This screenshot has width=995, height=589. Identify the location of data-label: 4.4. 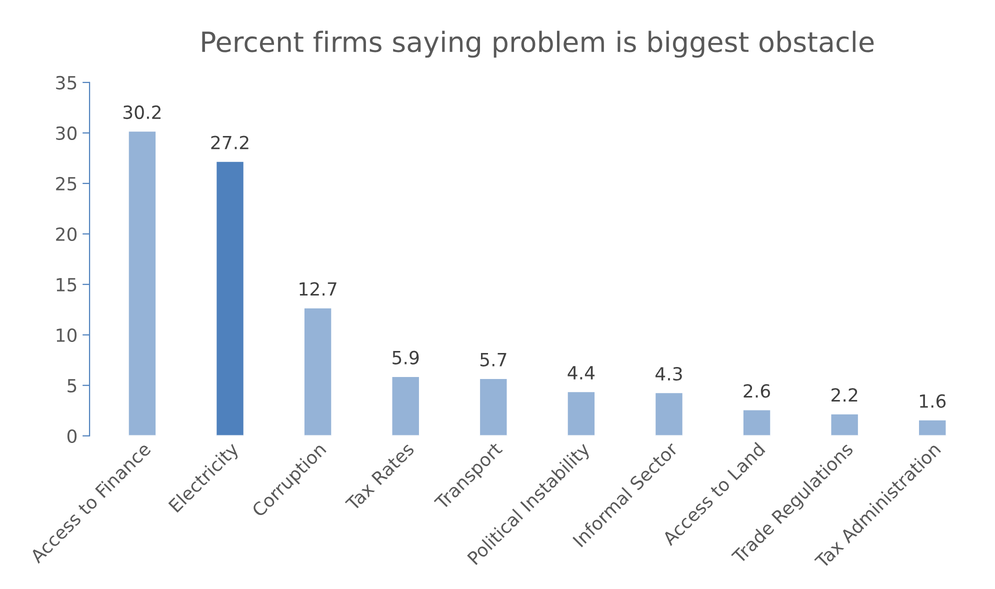
(581, 373).